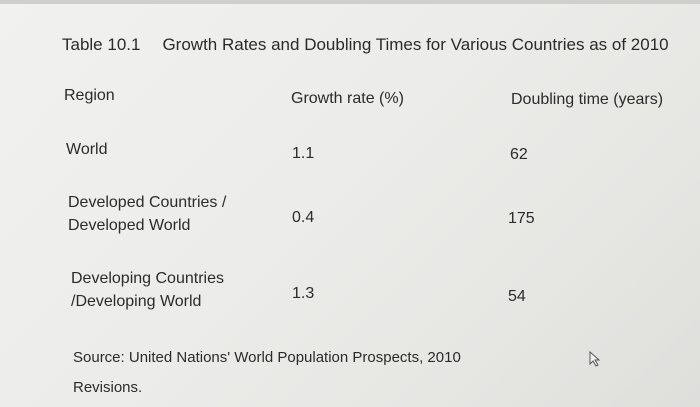  I want to click on row-developed-region: Developed Countries / Developed World, so click(147, 214).